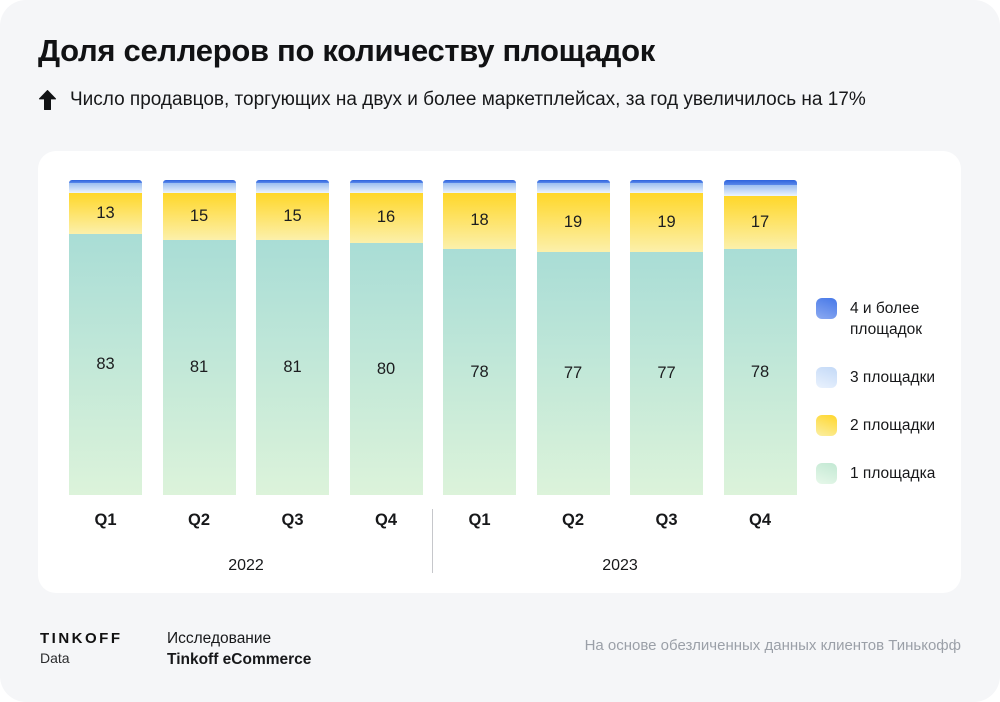 This screenshot has width=1000, height=702. Describe the element at coordinates (893, 425) in the screenshot. I see `legend-label: 2 площадки` at that location.